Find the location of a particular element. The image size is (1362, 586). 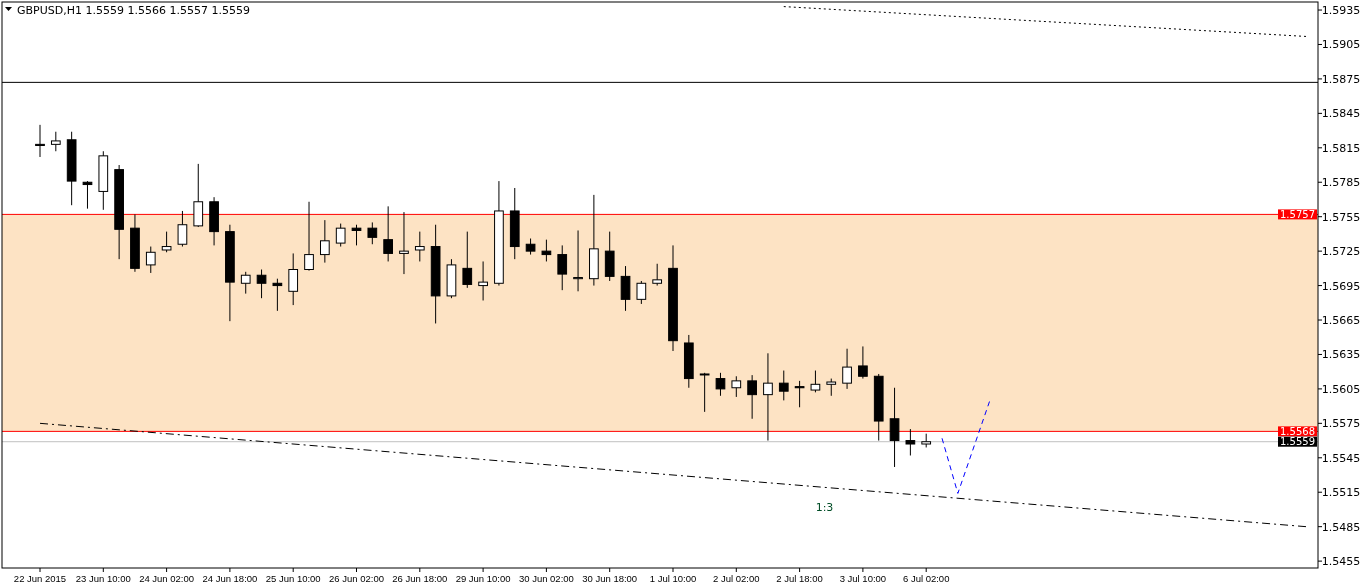

x-tick-label: 22 Jun 2015 is located at coordinates (40, 578).